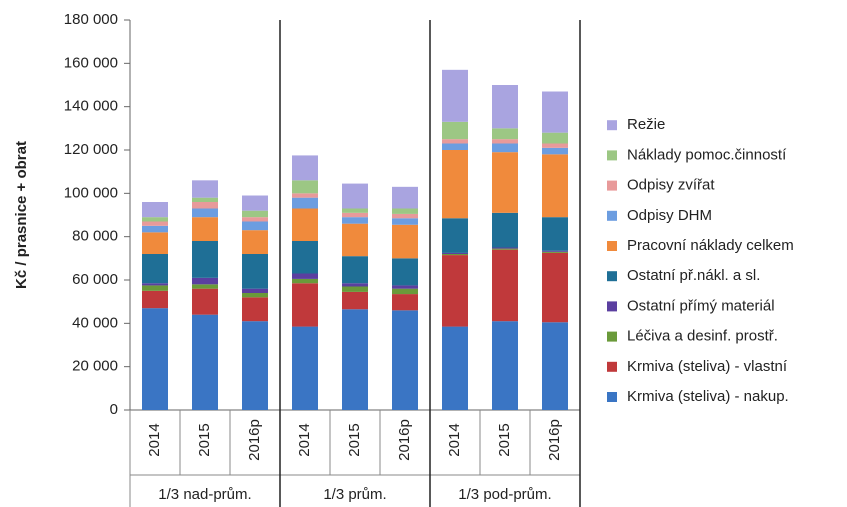  What do you see at coordinates (91, 19) in the screenshot?
I see `y-tick-label: 180 000` at bounding box center [91, 19].